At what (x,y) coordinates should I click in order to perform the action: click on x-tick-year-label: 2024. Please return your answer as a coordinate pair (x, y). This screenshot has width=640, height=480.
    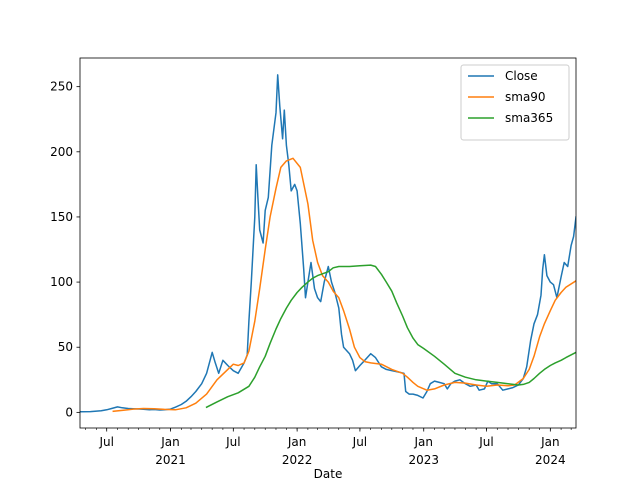
    Looking at the image, I should click on (550, 460).